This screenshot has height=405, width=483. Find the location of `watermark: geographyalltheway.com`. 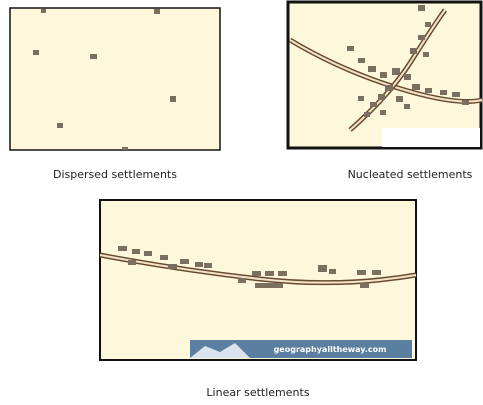

watermark: geographyalltheway.com is located at coordinates (301, 349).